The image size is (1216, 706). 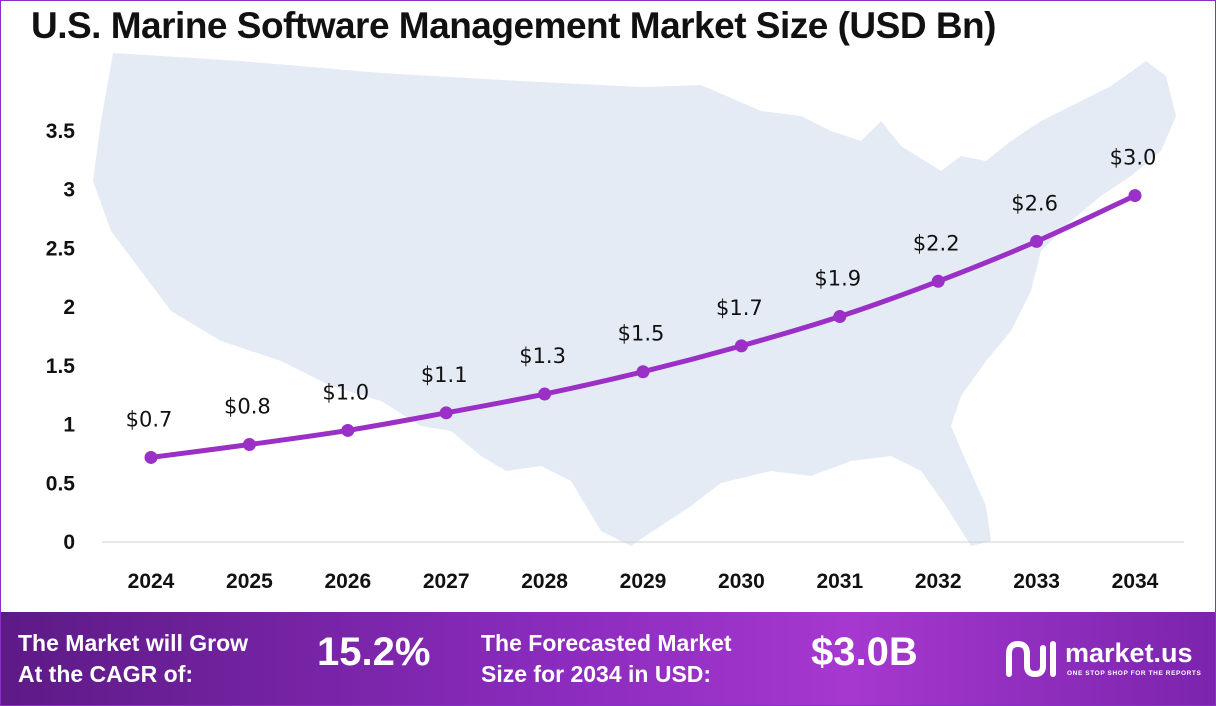 What do you see at coordinates (1031, 659) in the screenshot?
I see `market-us-logo-icon` at bounding box center [1031, 659].